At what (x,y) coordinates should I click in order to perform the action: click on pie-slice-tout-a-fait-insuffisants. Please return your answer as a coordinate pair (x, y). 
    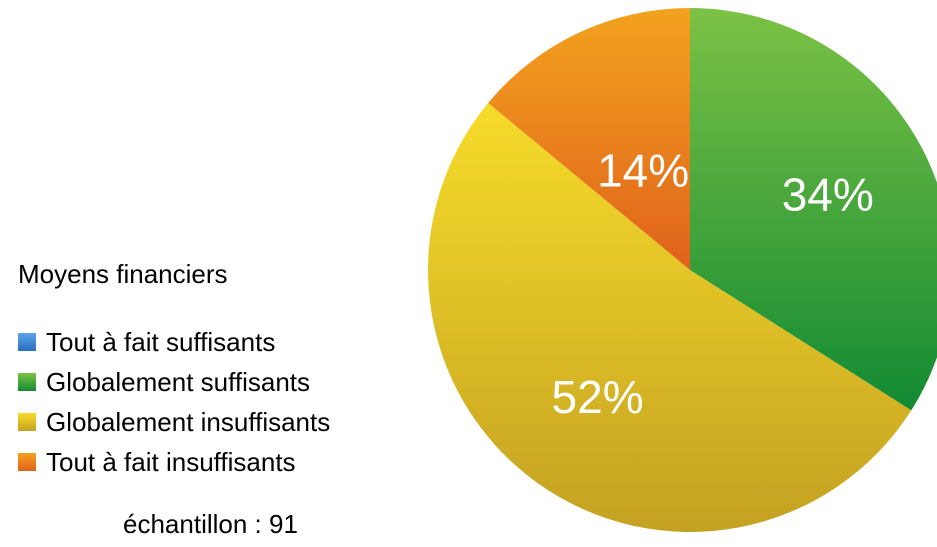
    Looking at the image, I should click on (589, 139).